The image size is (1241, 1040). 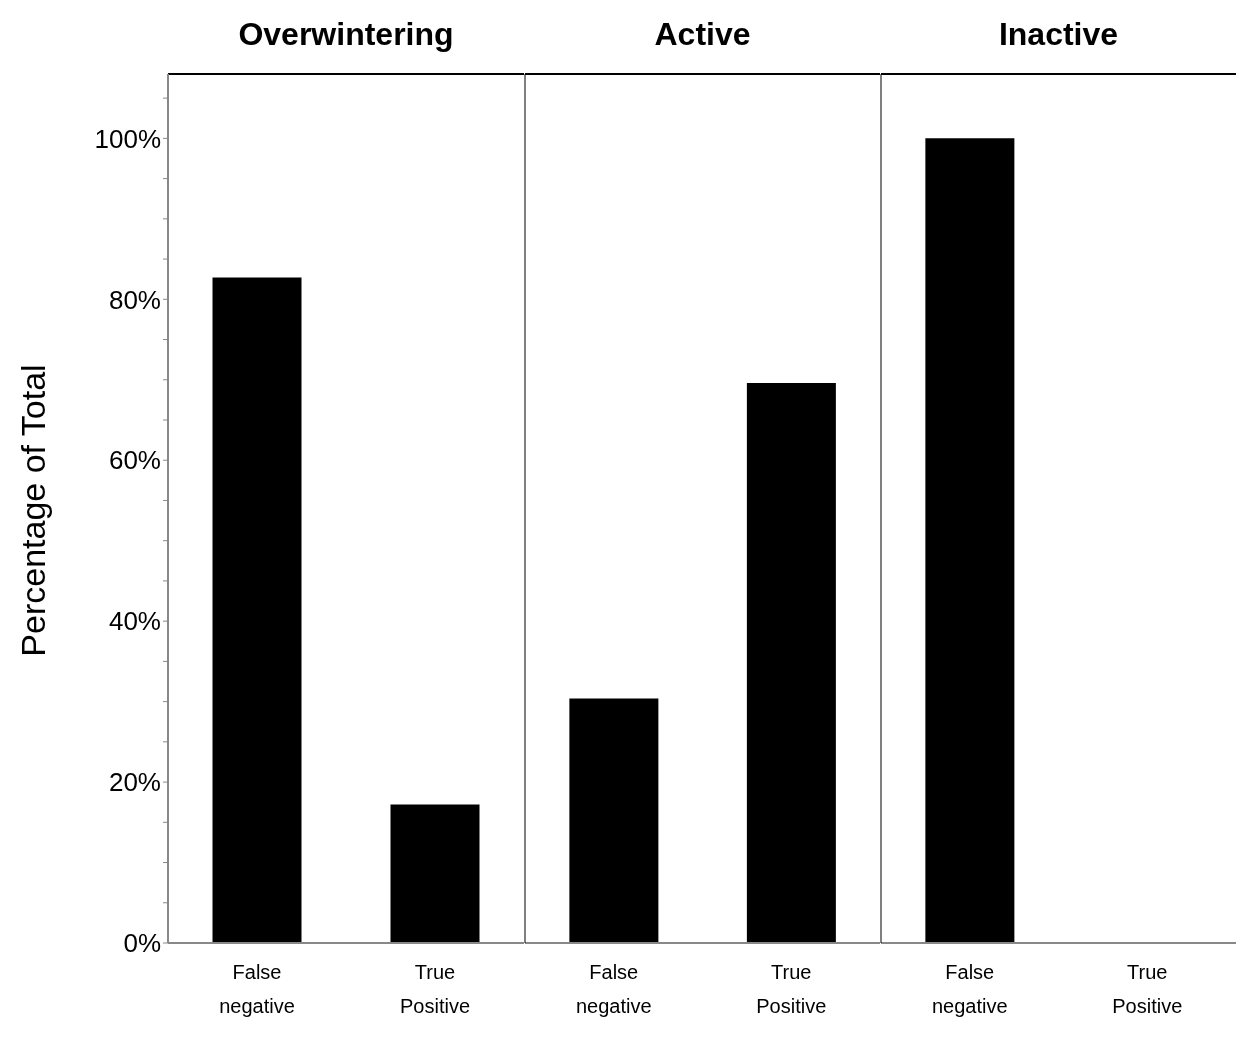 I want to click on chart-title: Active, so click(x=702, y=34).